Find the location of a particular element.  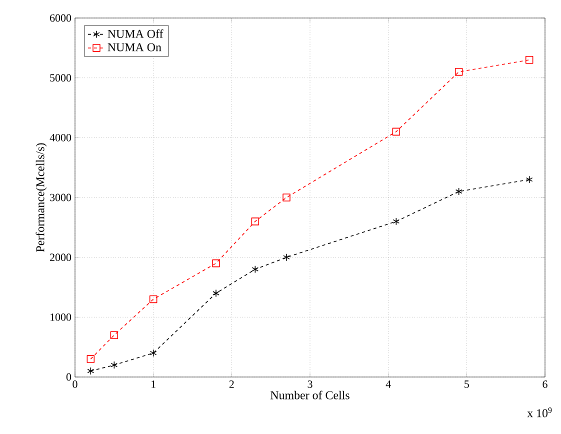

y-tick-label: 2000 is located at coordinates (61, 258).